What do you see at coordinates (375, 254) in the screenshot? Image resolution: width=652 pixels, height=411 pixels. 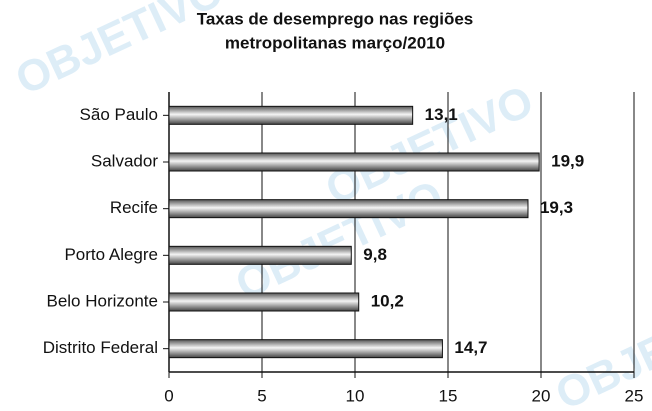 I see `value-label: 9,8` at bounding box center [375, 254].